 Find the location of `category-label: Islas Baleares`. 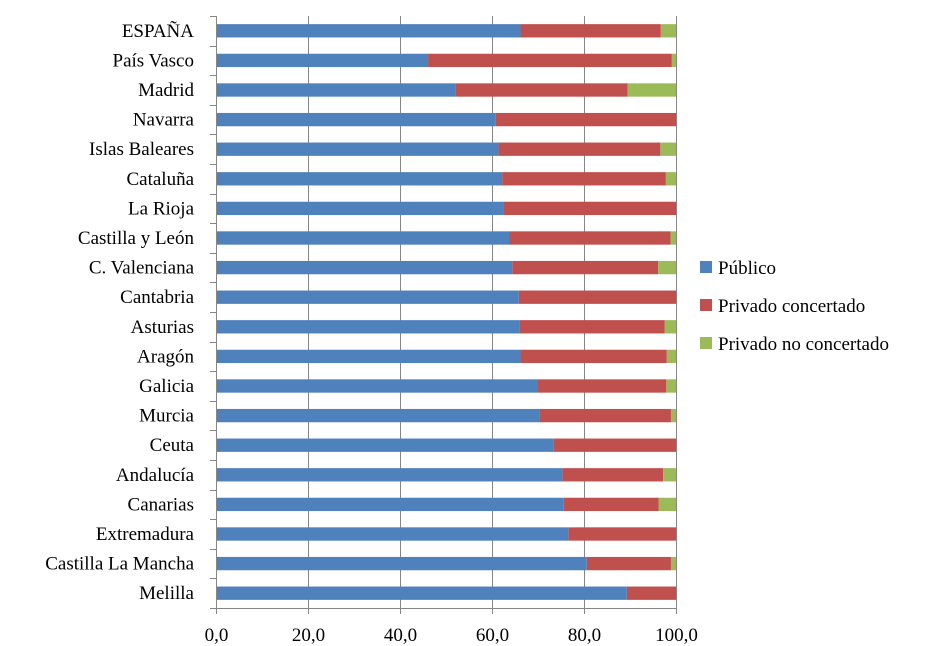

category-label: Islas Baleares is located at coordinates (141, 149).